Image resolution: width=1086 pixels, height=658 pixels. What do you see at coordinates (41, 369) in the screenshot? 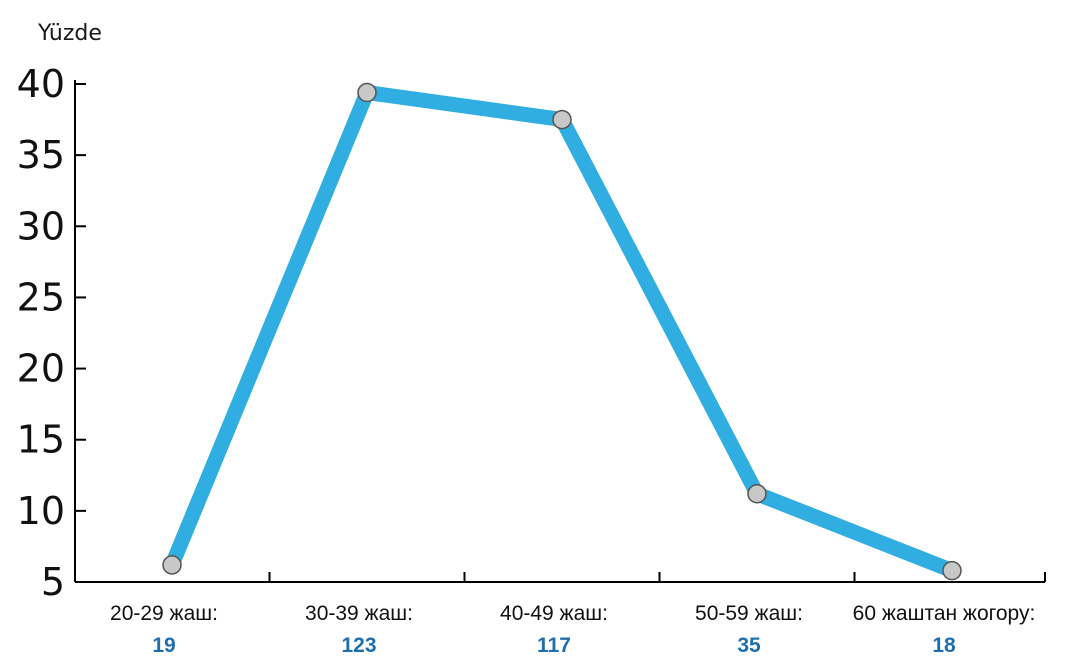
I see `y-tick-label: 20` at bounding box center [41, 369].